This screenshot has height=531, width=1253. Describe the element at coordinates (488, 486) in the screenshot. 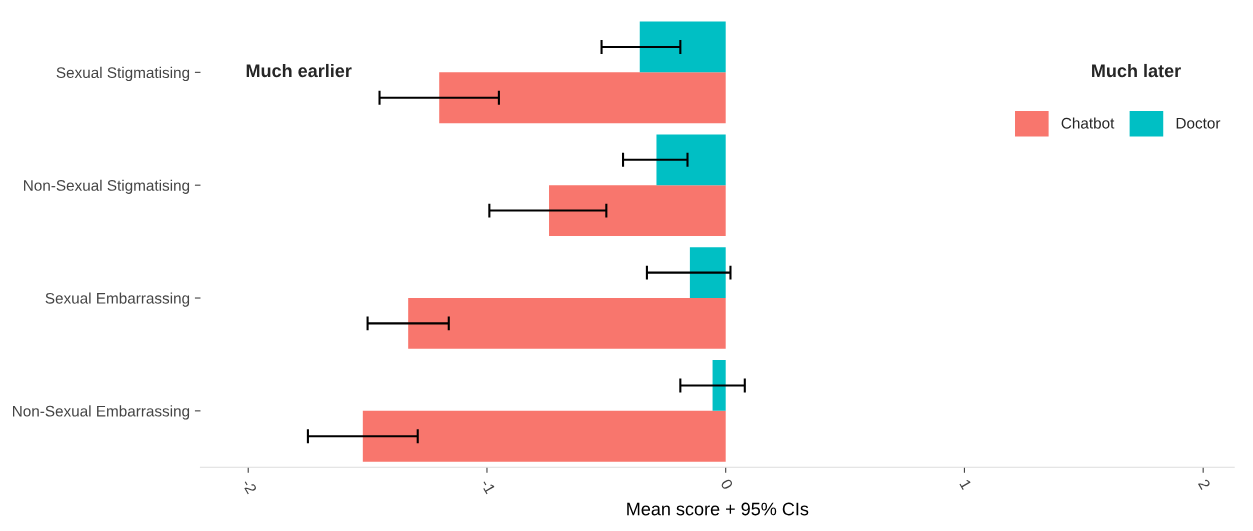

I see `x-tick-label: -1` at that location.